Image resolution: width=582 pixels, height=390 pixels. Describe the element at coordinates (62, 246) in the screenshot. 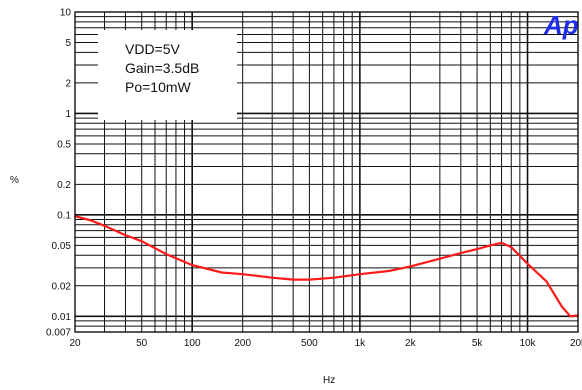

I see `y-tick-label: 0.05` at that location.